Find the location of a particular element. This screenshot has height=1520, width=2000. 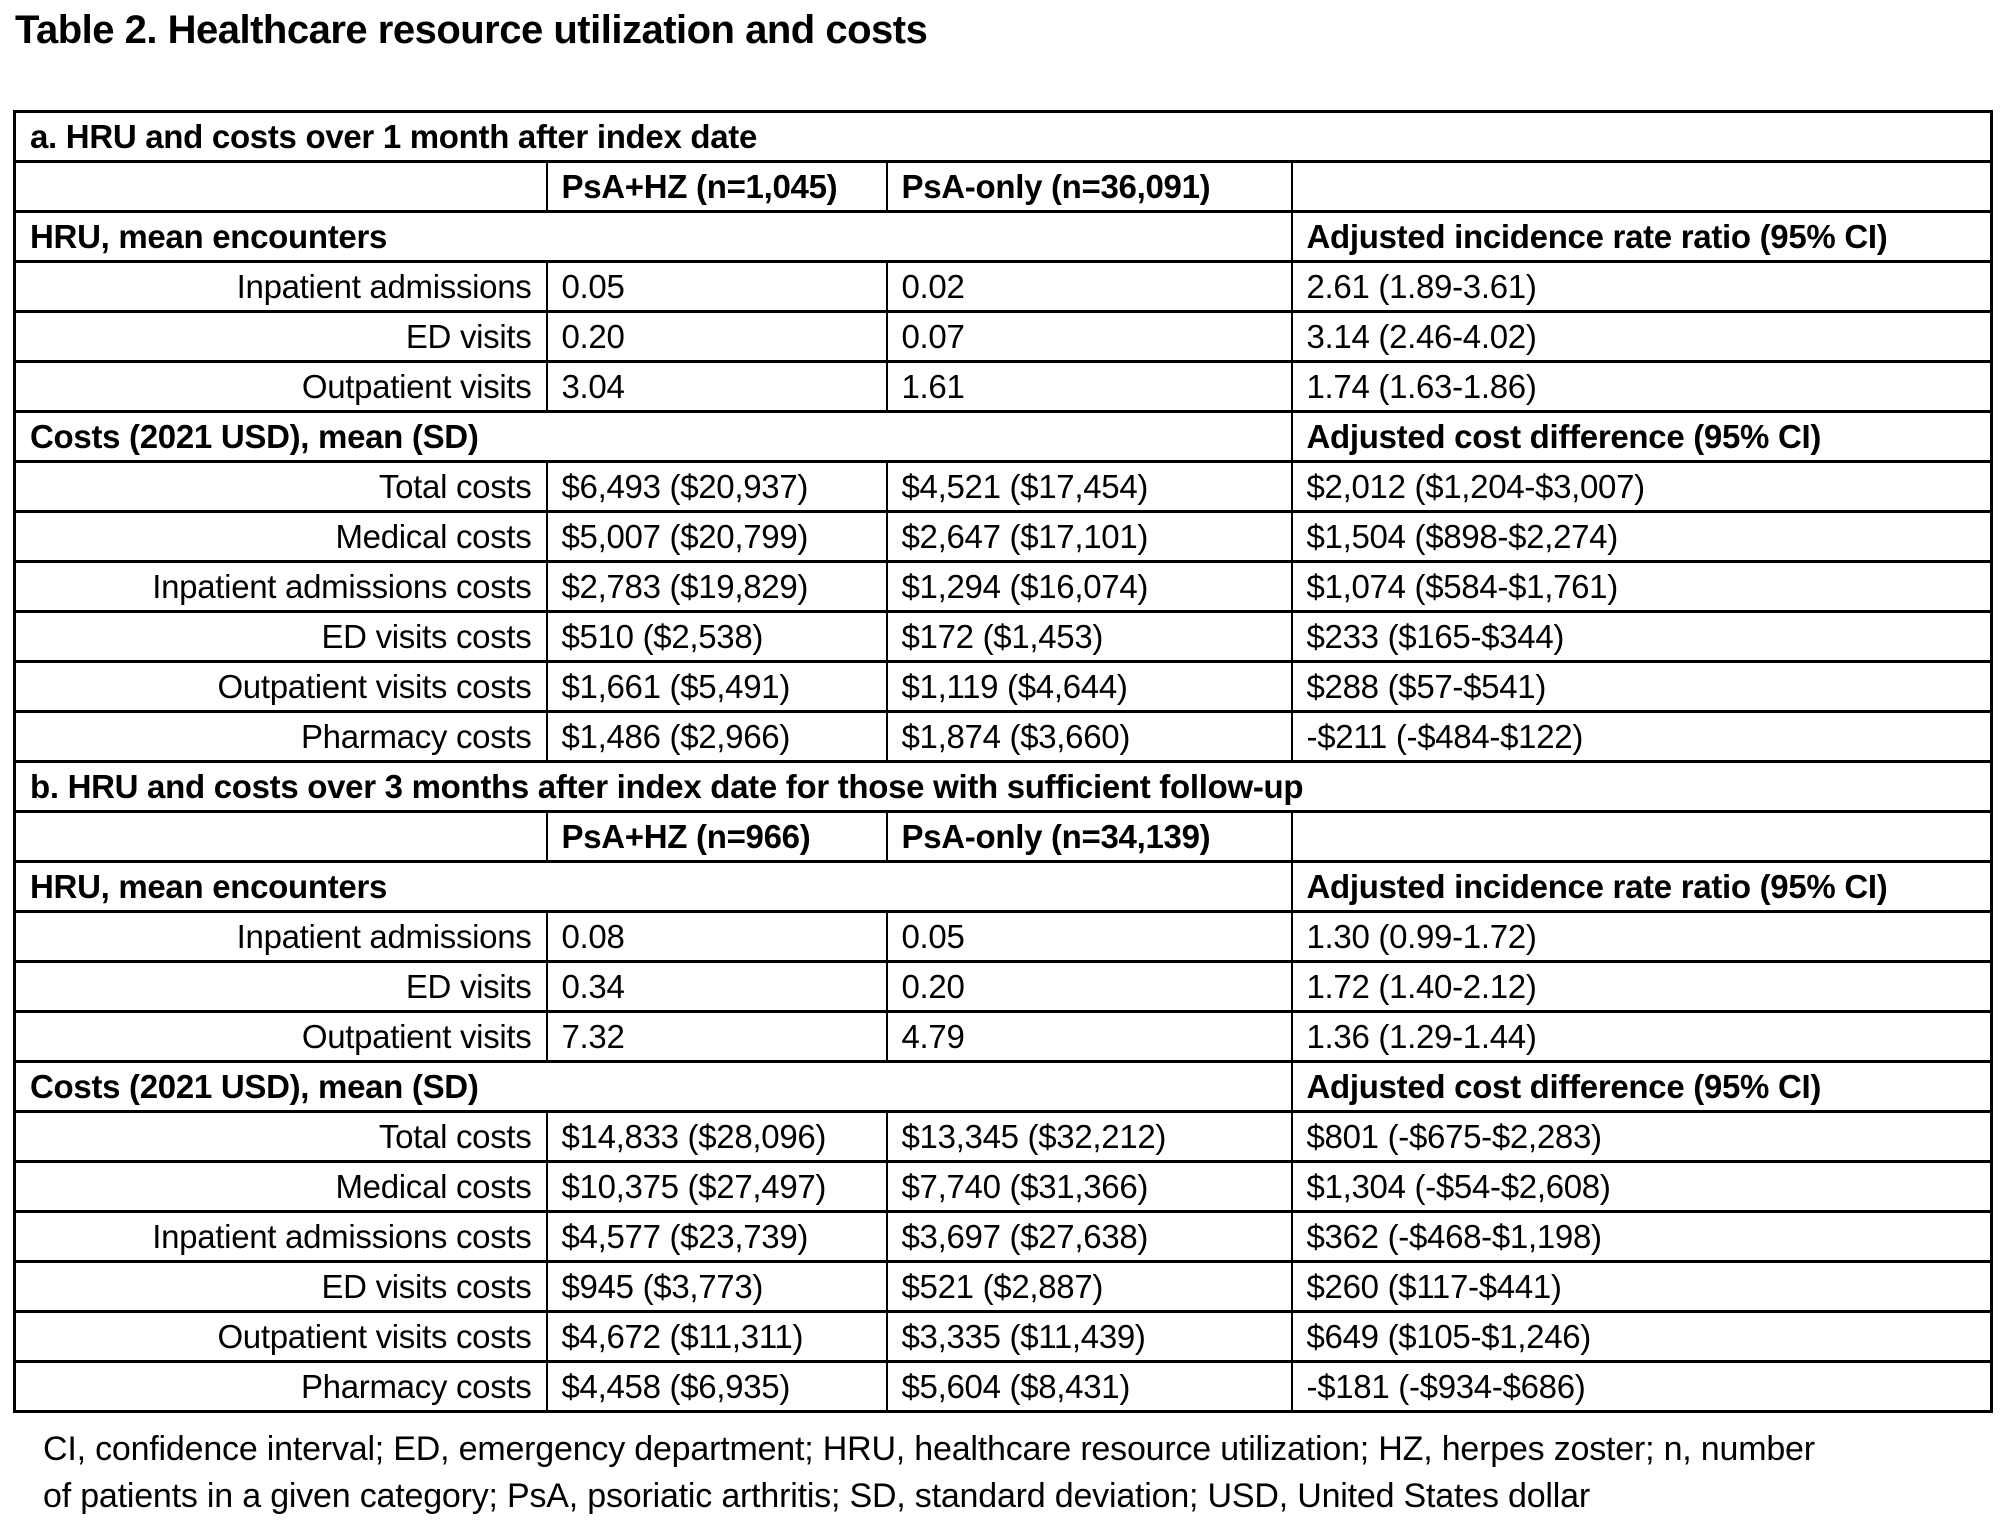

value-stat: 1.30 (0.99-1.72) is located at coordinates (1641, 936).